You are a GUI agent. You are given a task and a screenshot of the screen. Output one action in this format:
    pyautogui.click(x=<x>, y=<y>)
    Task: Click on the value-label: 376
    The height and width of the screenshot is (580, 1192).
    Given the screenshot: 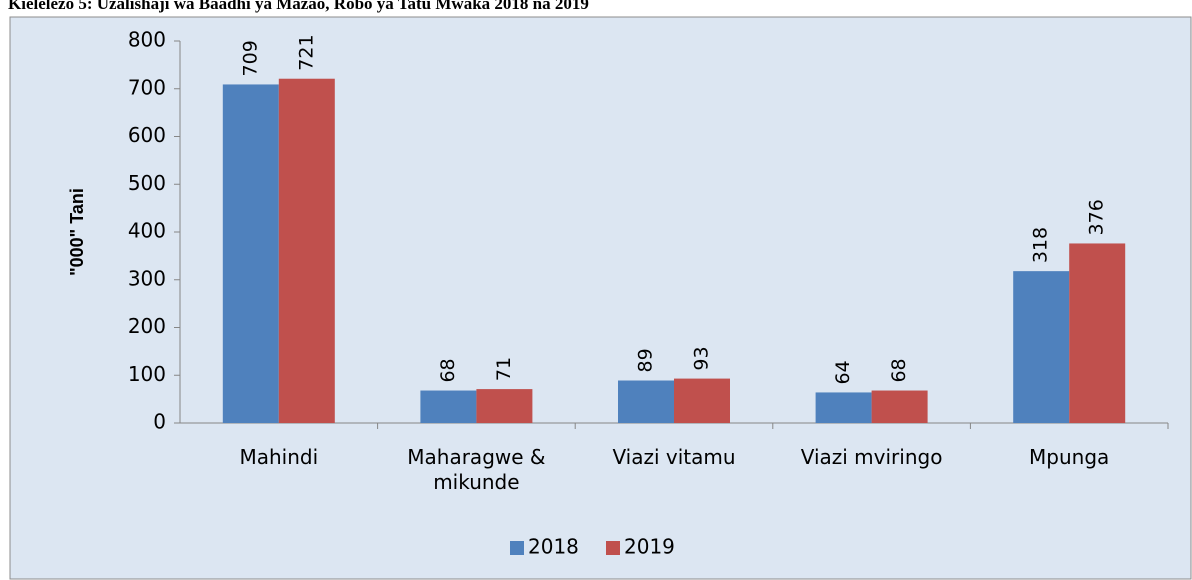 What is the action you would take?
    pyautogui.click(x=1097, y=217)
    